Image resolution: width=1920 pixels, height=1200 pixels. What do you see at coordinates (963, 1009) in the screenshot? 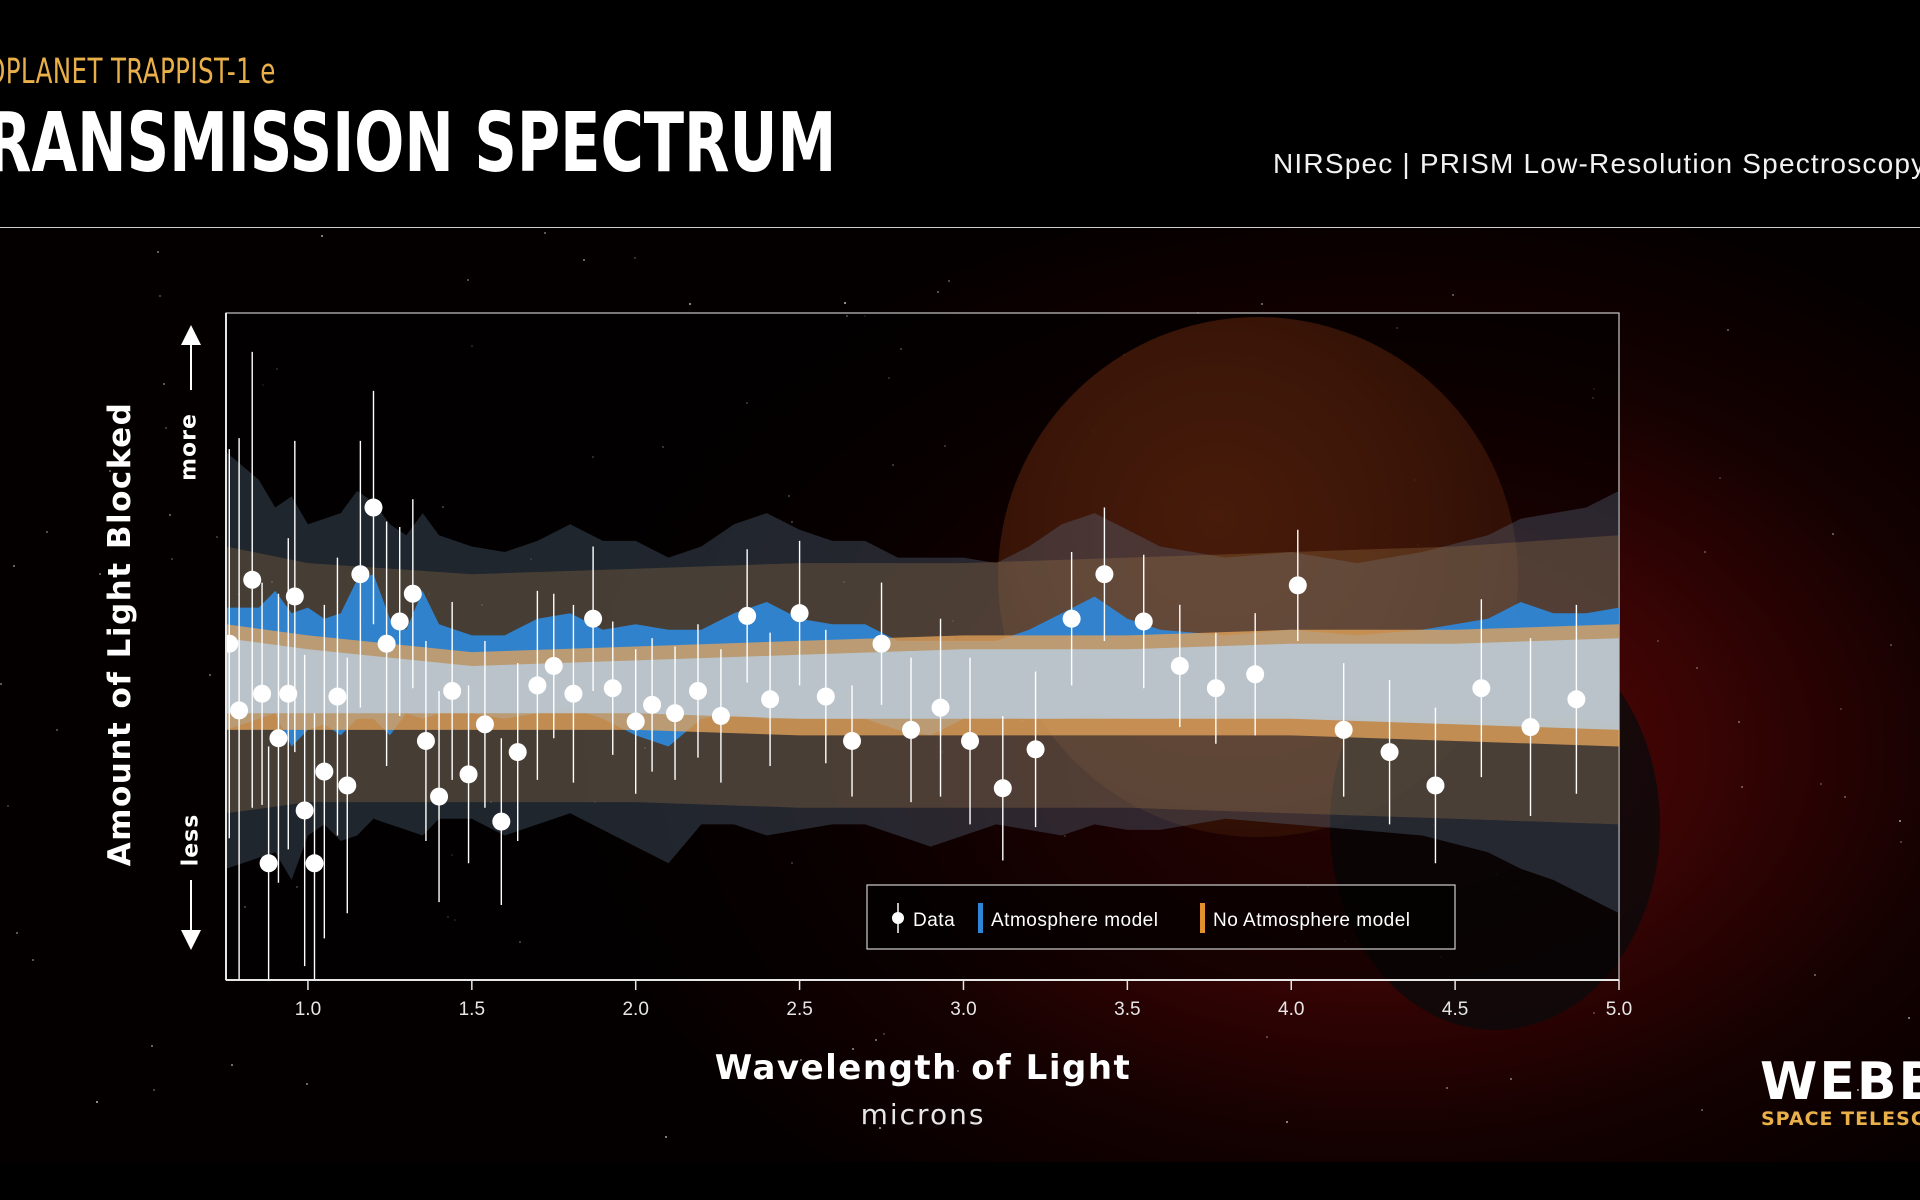
I see `x-tick-label: 3.0` at bounding box center [963, 1009].